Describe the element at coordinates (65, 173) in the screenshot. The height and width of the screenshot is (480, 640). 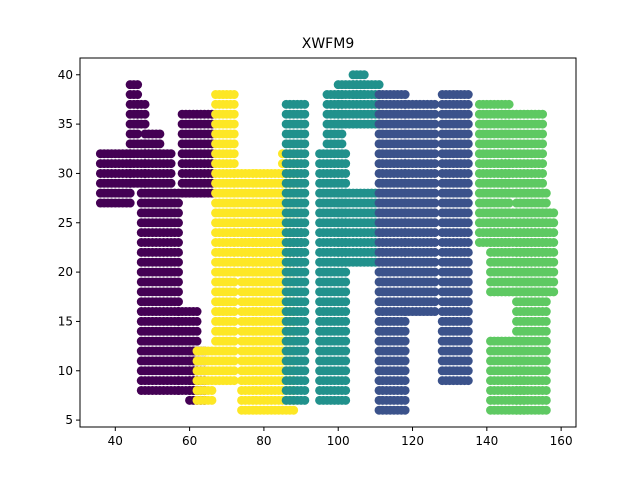
I see `y-tick-label: 30` at that location.